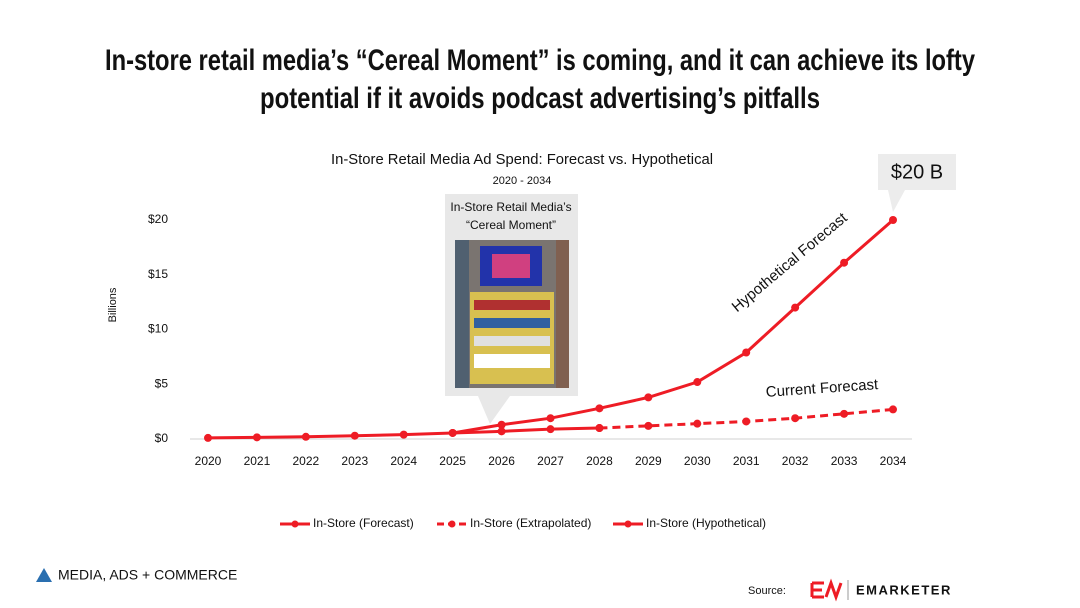 Image resolution: width=1080 pixels, height=608 pixels. Describe the element at coordinates (790, 262) in the screenshot. I see `annotation: Hypothetical Forecast` at that location.